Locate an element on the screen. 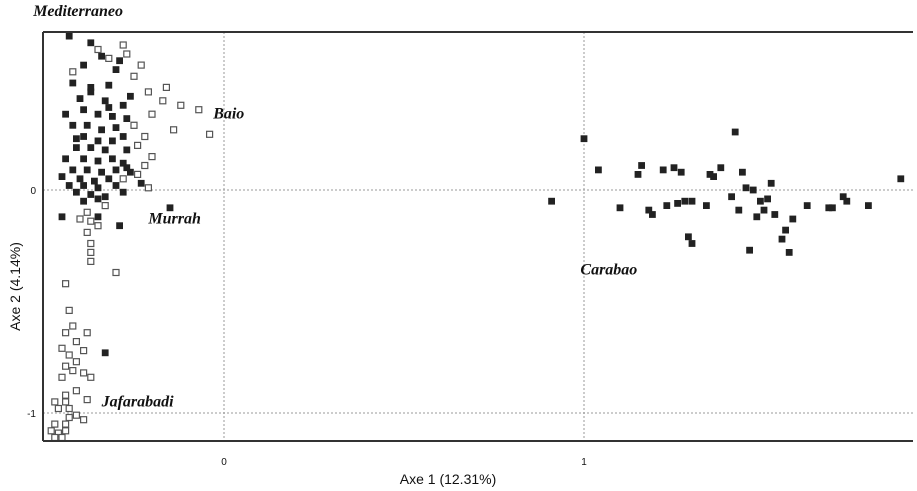 This screenshot has height=491, width=917. y-axis-title: Axe 2 (4.14%) is located at coordinates (15, 286).